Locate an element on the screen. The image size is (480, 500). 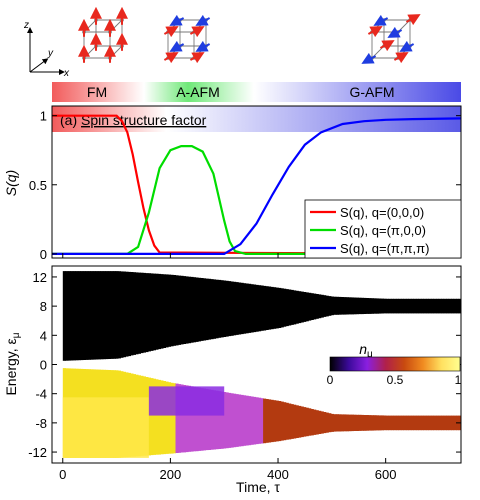
phase-label-fm: FM is located at coordinates (97, 92).